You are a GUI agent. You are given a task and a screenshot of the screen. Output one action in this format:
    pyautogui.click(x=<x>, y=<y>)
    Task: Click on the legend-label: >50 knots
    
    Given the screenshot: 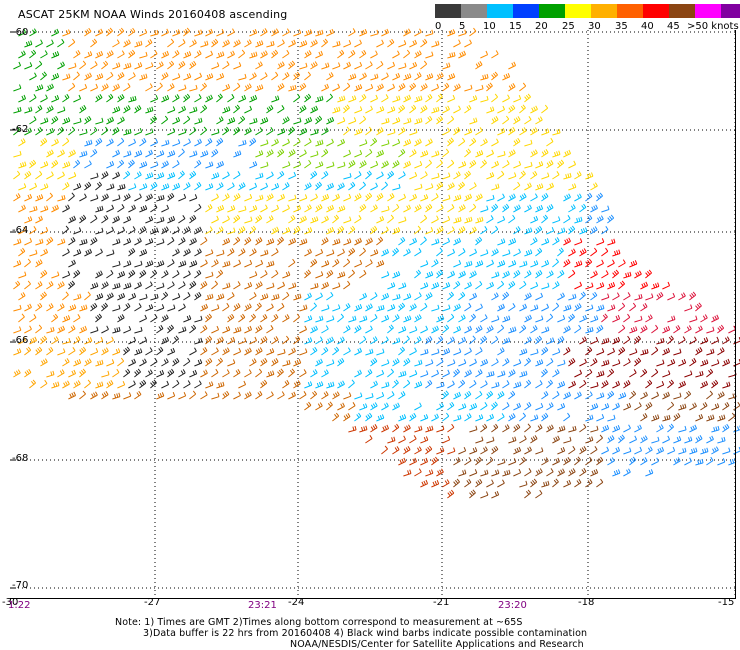 What is the action you would take?
    pyautogui.click(x=713, y=26)
    